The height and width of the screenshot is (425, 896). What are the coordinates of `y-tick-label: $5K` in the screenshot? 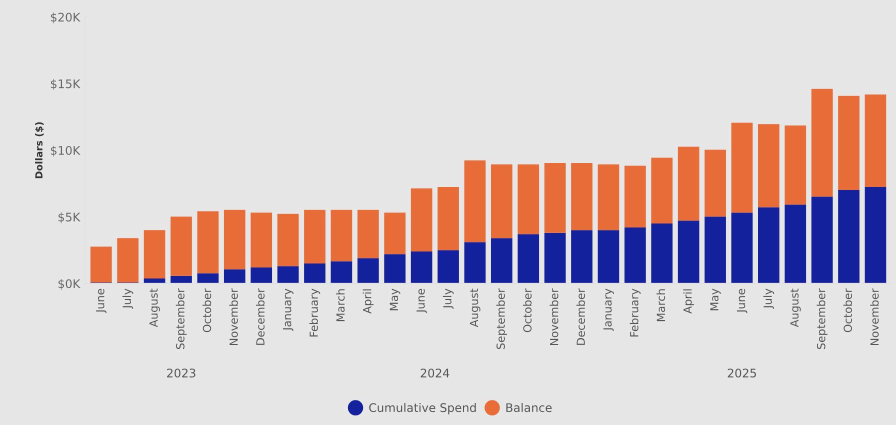 It's located at (69, 218).